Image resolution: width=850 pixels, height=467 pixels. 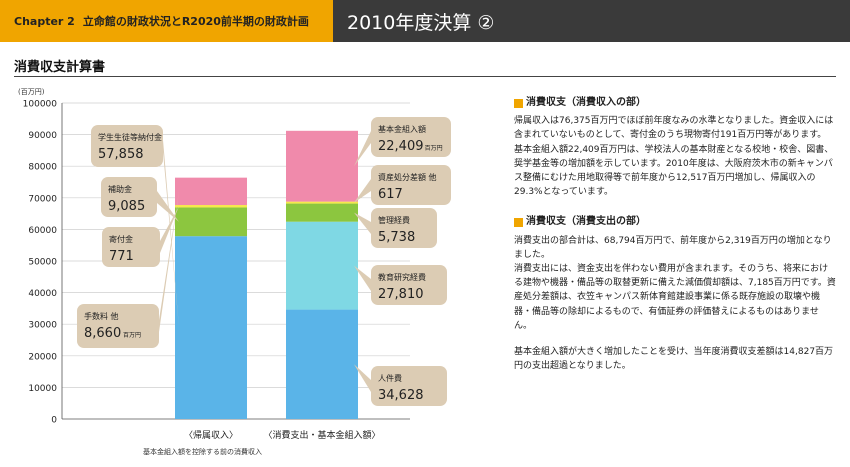 I want to click on page-heading: 2010年度決算 ②, so click(x=421, y=22).